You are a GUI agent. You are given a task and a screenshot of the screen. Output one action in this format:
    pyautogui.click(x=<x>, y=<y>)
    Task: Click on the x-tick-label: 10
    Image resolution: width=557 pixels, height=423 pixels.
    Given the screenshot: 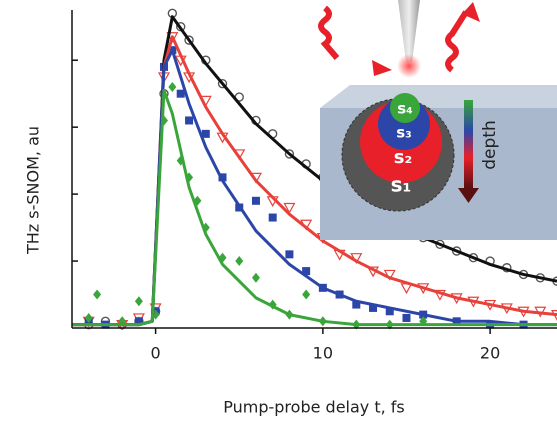 What is the action you would take?
    pyautogui.click(x=323, y=353)
    